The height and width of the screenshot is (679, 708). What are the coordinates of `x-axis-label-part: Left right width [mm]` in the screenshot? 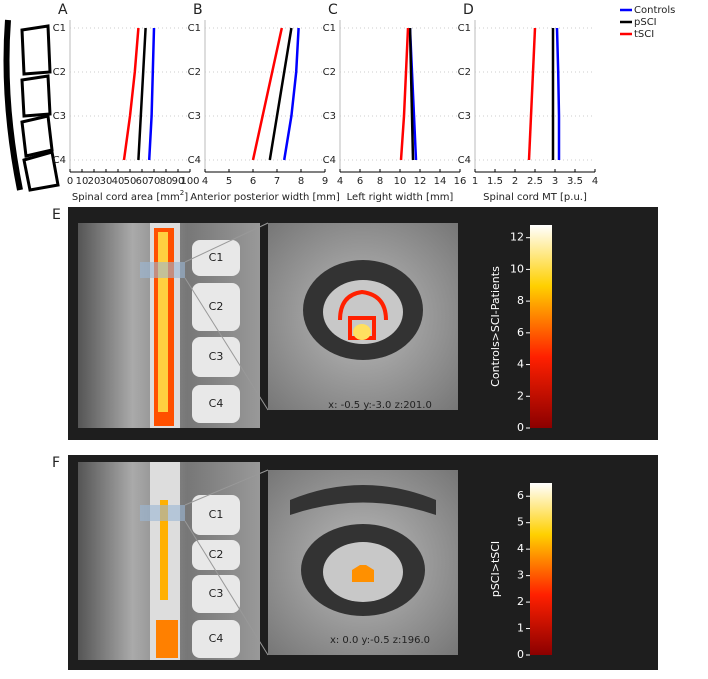 It's located at (400, 197).